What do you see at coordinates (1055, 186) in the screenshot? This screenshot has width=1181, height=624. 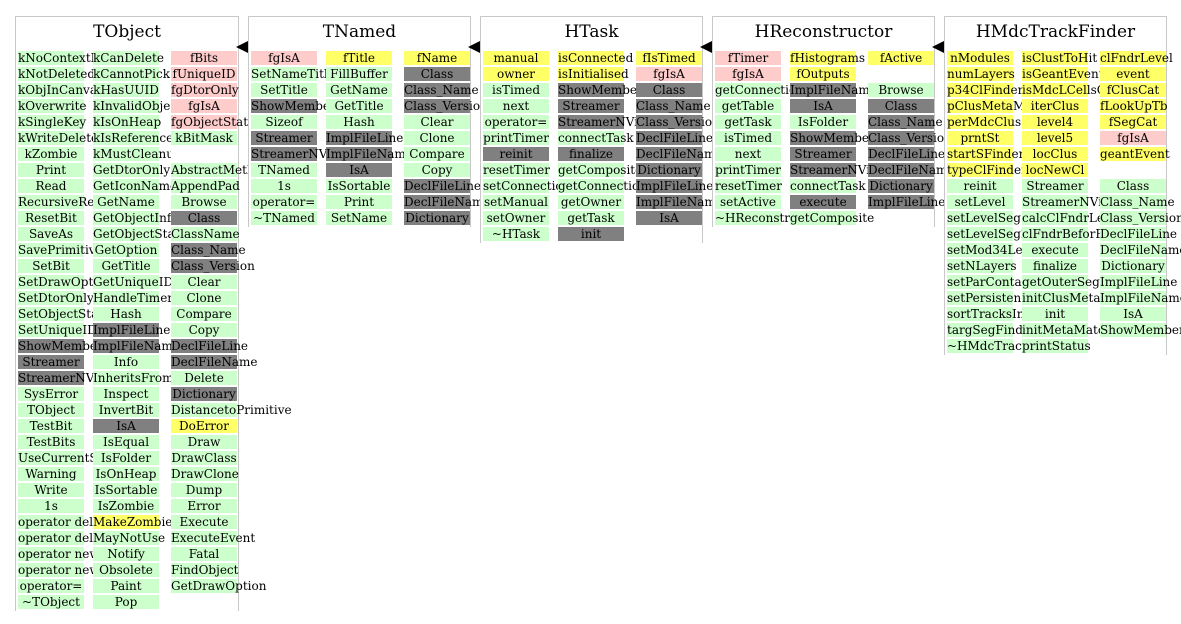 I see `member-streamer: Streamer` at bounding box center [1055, 186].